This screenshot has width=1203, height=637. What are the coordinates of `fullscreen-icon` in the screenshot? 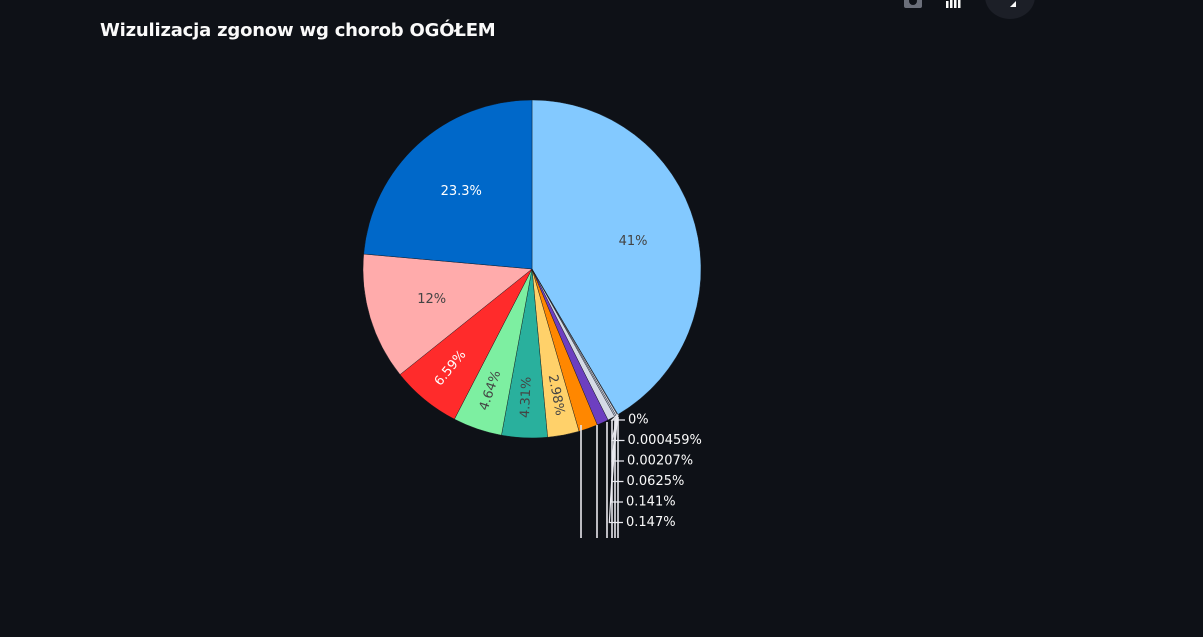 It's located at (1010, 12).